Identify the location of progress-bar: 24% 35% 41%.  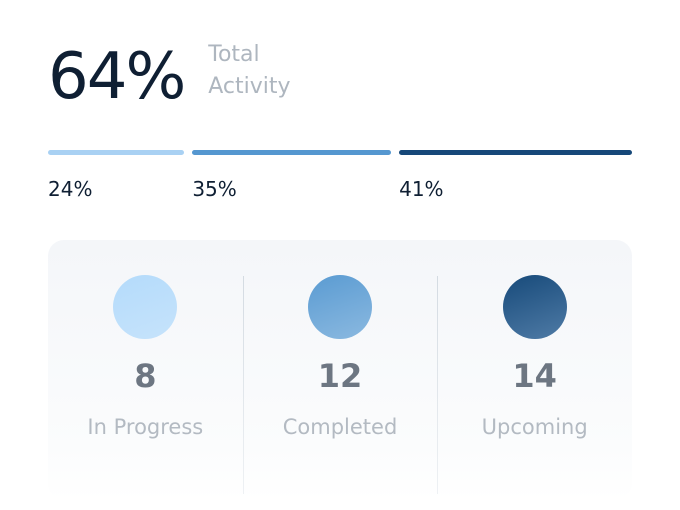
(340, 175).